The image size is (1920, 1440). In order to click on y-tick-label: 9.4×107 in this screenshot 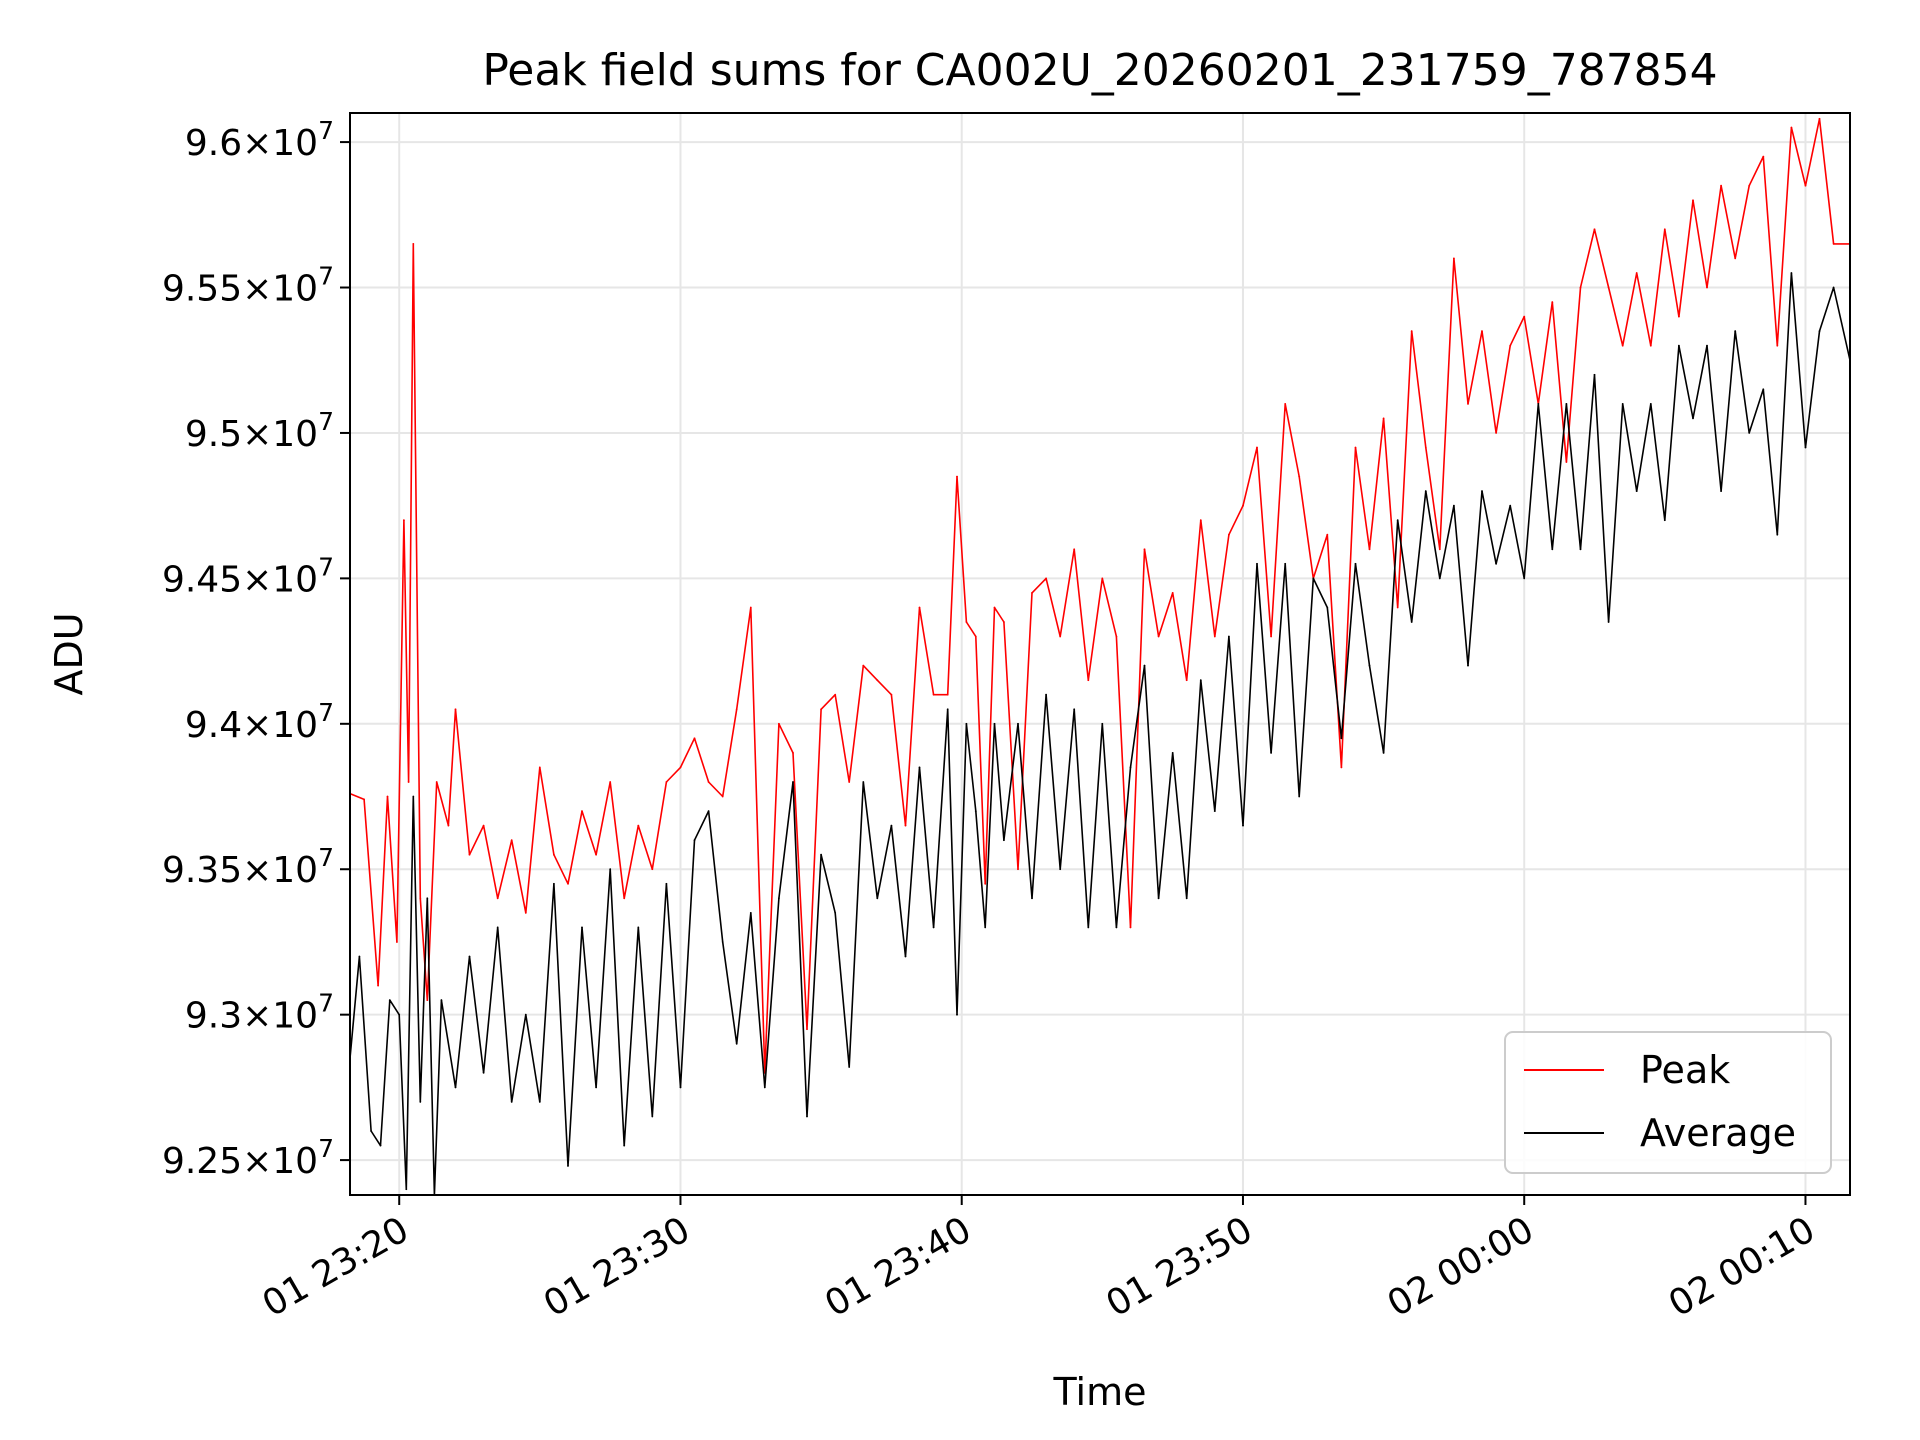, I will do `click(259, 722)`.